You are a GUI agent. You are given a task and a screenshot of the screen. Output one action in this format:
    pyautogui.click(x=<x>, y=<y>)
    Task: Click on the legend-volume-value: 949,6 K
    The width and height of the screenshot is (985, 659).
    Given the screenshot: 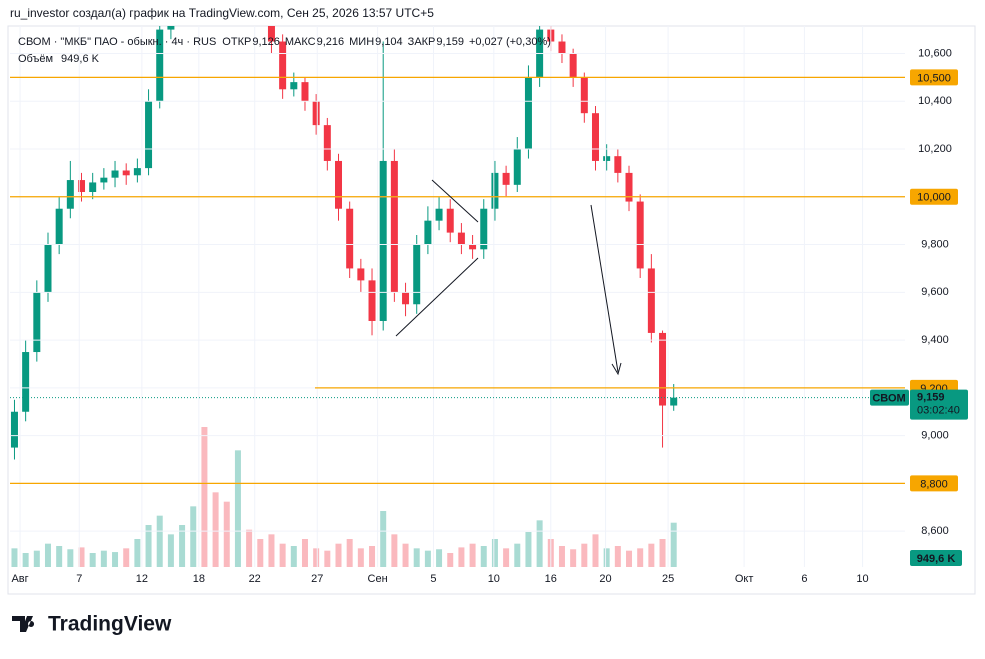 What is the action you would take?
    pyautogui.click(x=80, y=59)
    